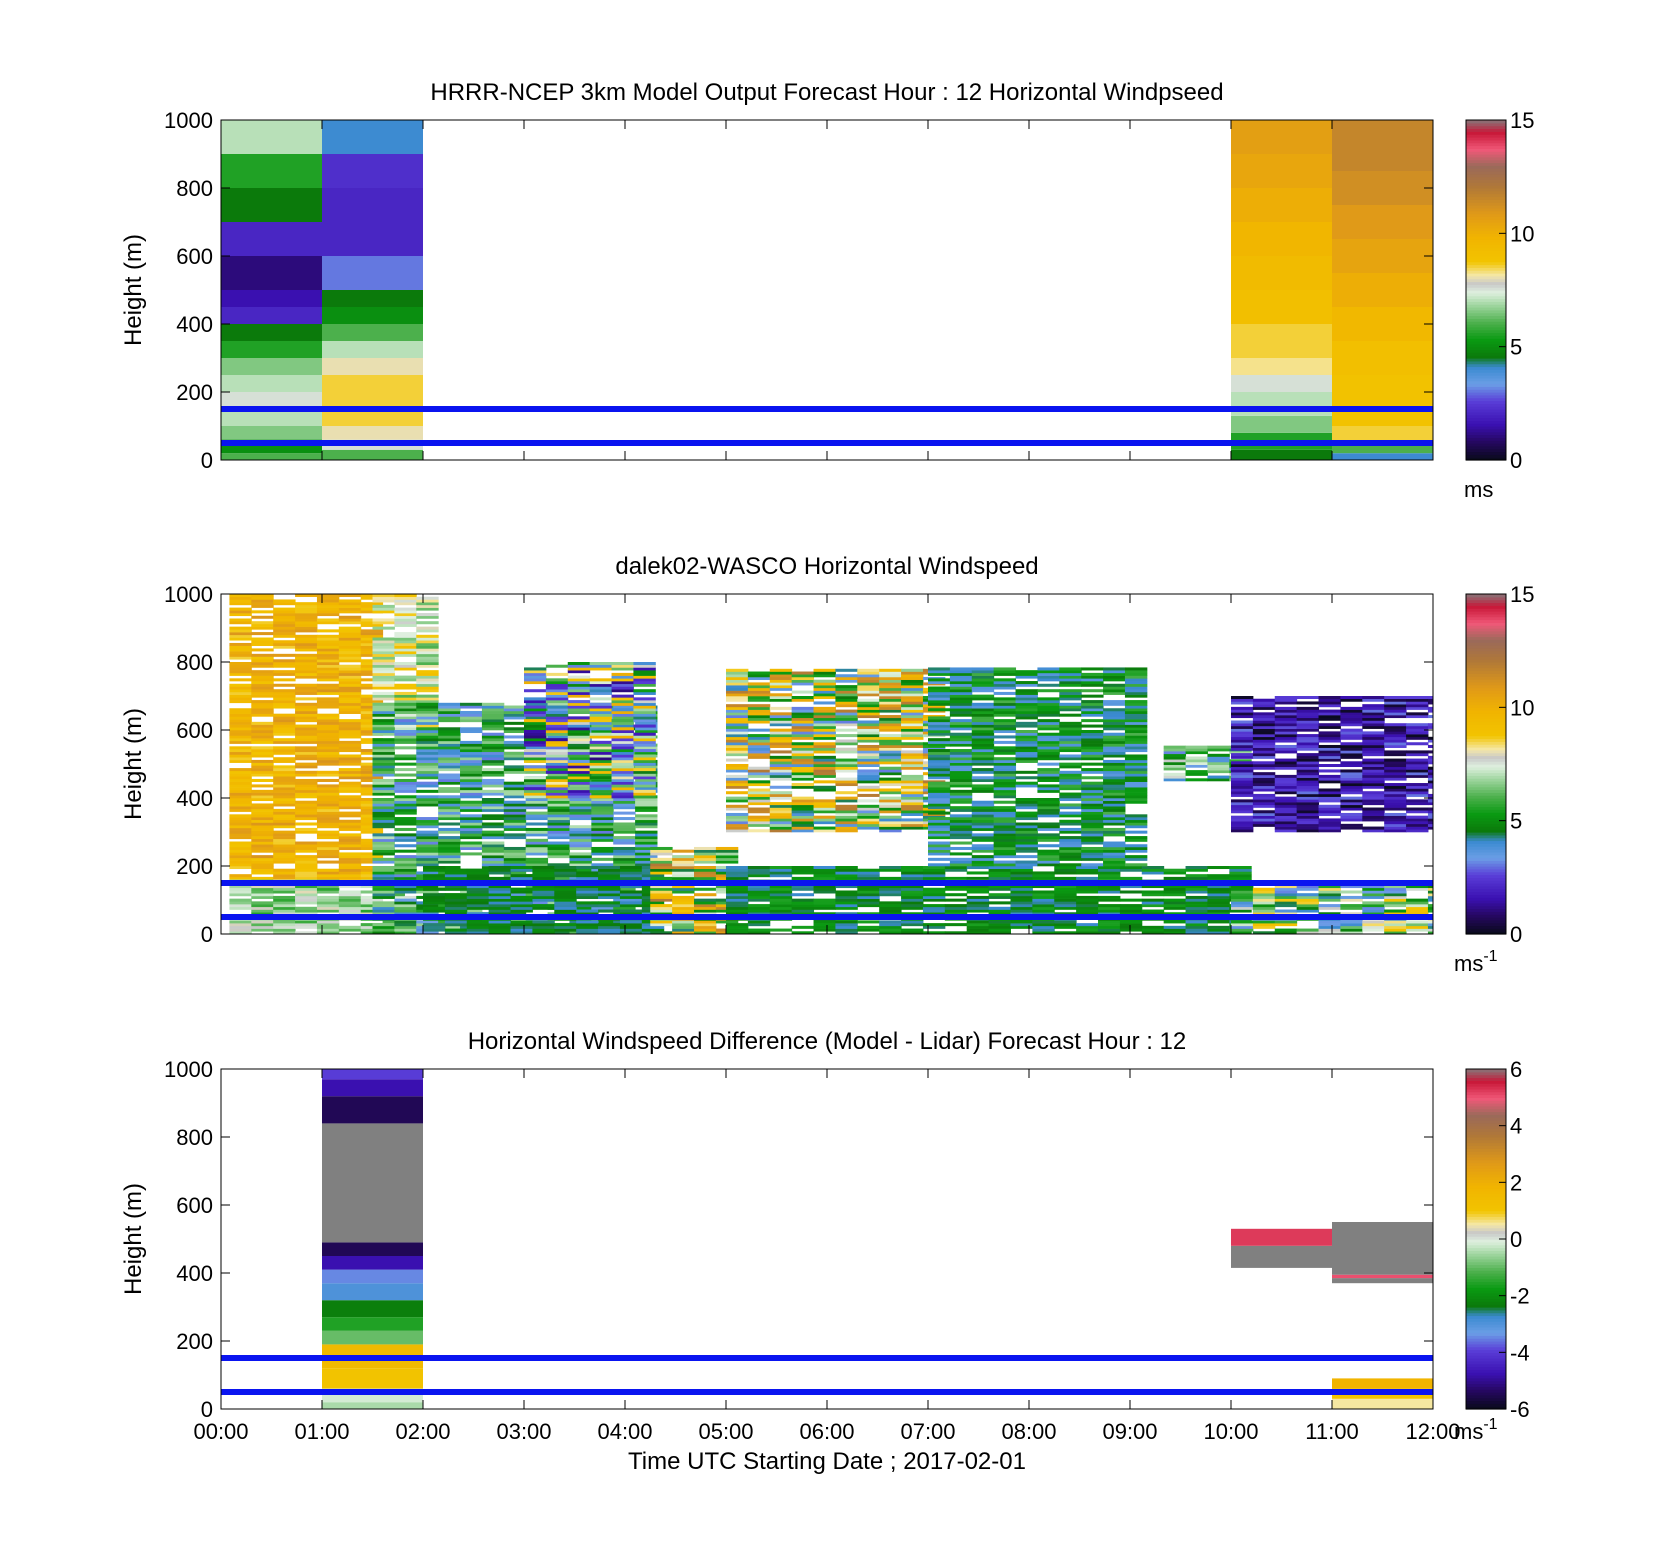  I want to click on y-tick-label: 400, so click(194, 324).